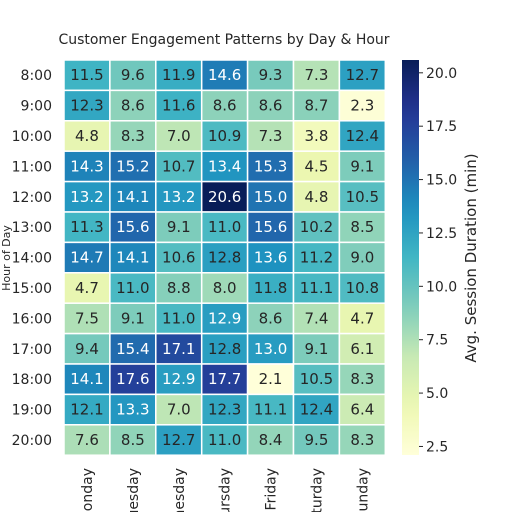 Image resolution: width=512 pixels, height=512 pixels. I want to click on cell-value-label: 15.6, so click(270, 227).